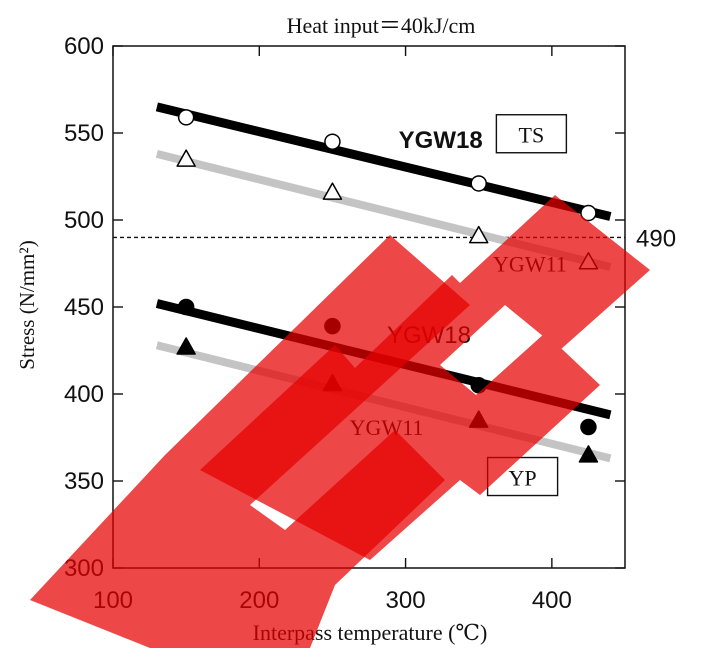 The height and width of the screenshot is (648, 710). What do you see at coordinates (84, 481) in the screenshot?
I see `y-tick-label: 350` at bounding box center [84, 481].